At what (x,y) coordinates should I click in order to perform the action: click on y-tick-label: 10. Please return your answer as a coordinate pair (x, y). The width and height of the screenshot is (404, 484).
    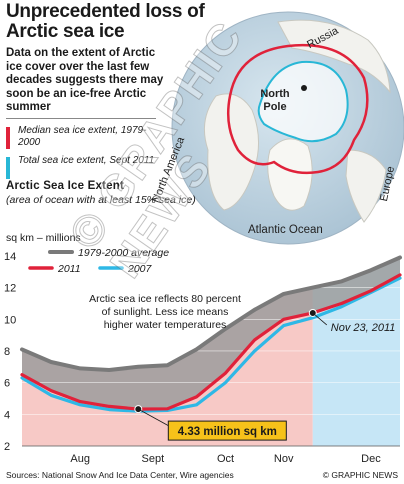
    Looking at the image, I should click on (10, 320).